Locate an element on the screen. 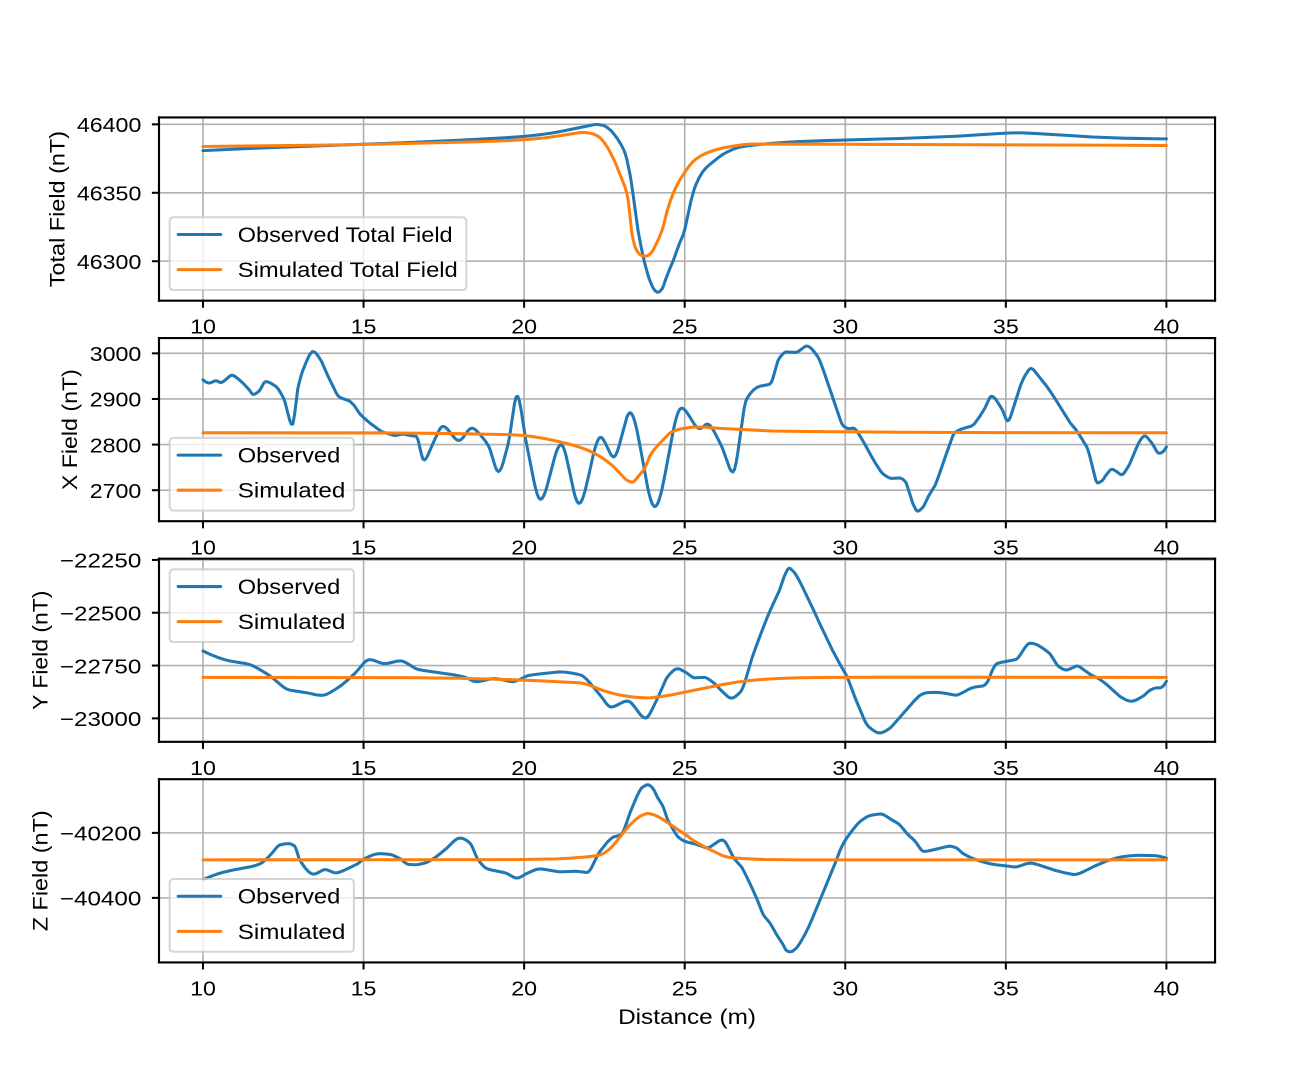 The image size is (1314, 1066). svg-text: 2800 is located at coordinates (116, 446).